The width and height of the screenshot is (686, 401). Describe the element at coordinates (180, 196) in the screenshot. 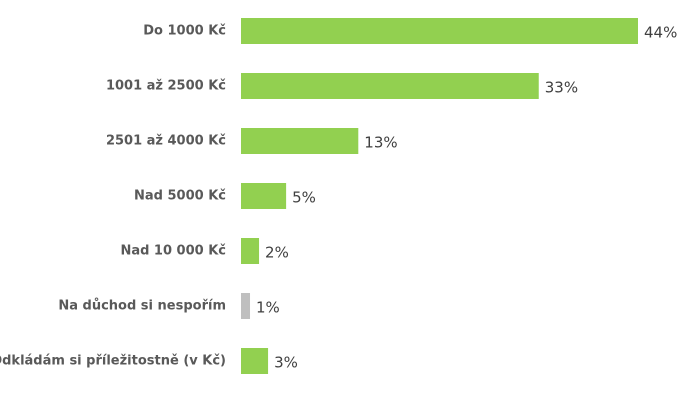

I see `category-label: Nad 5000 Kč` at that location.